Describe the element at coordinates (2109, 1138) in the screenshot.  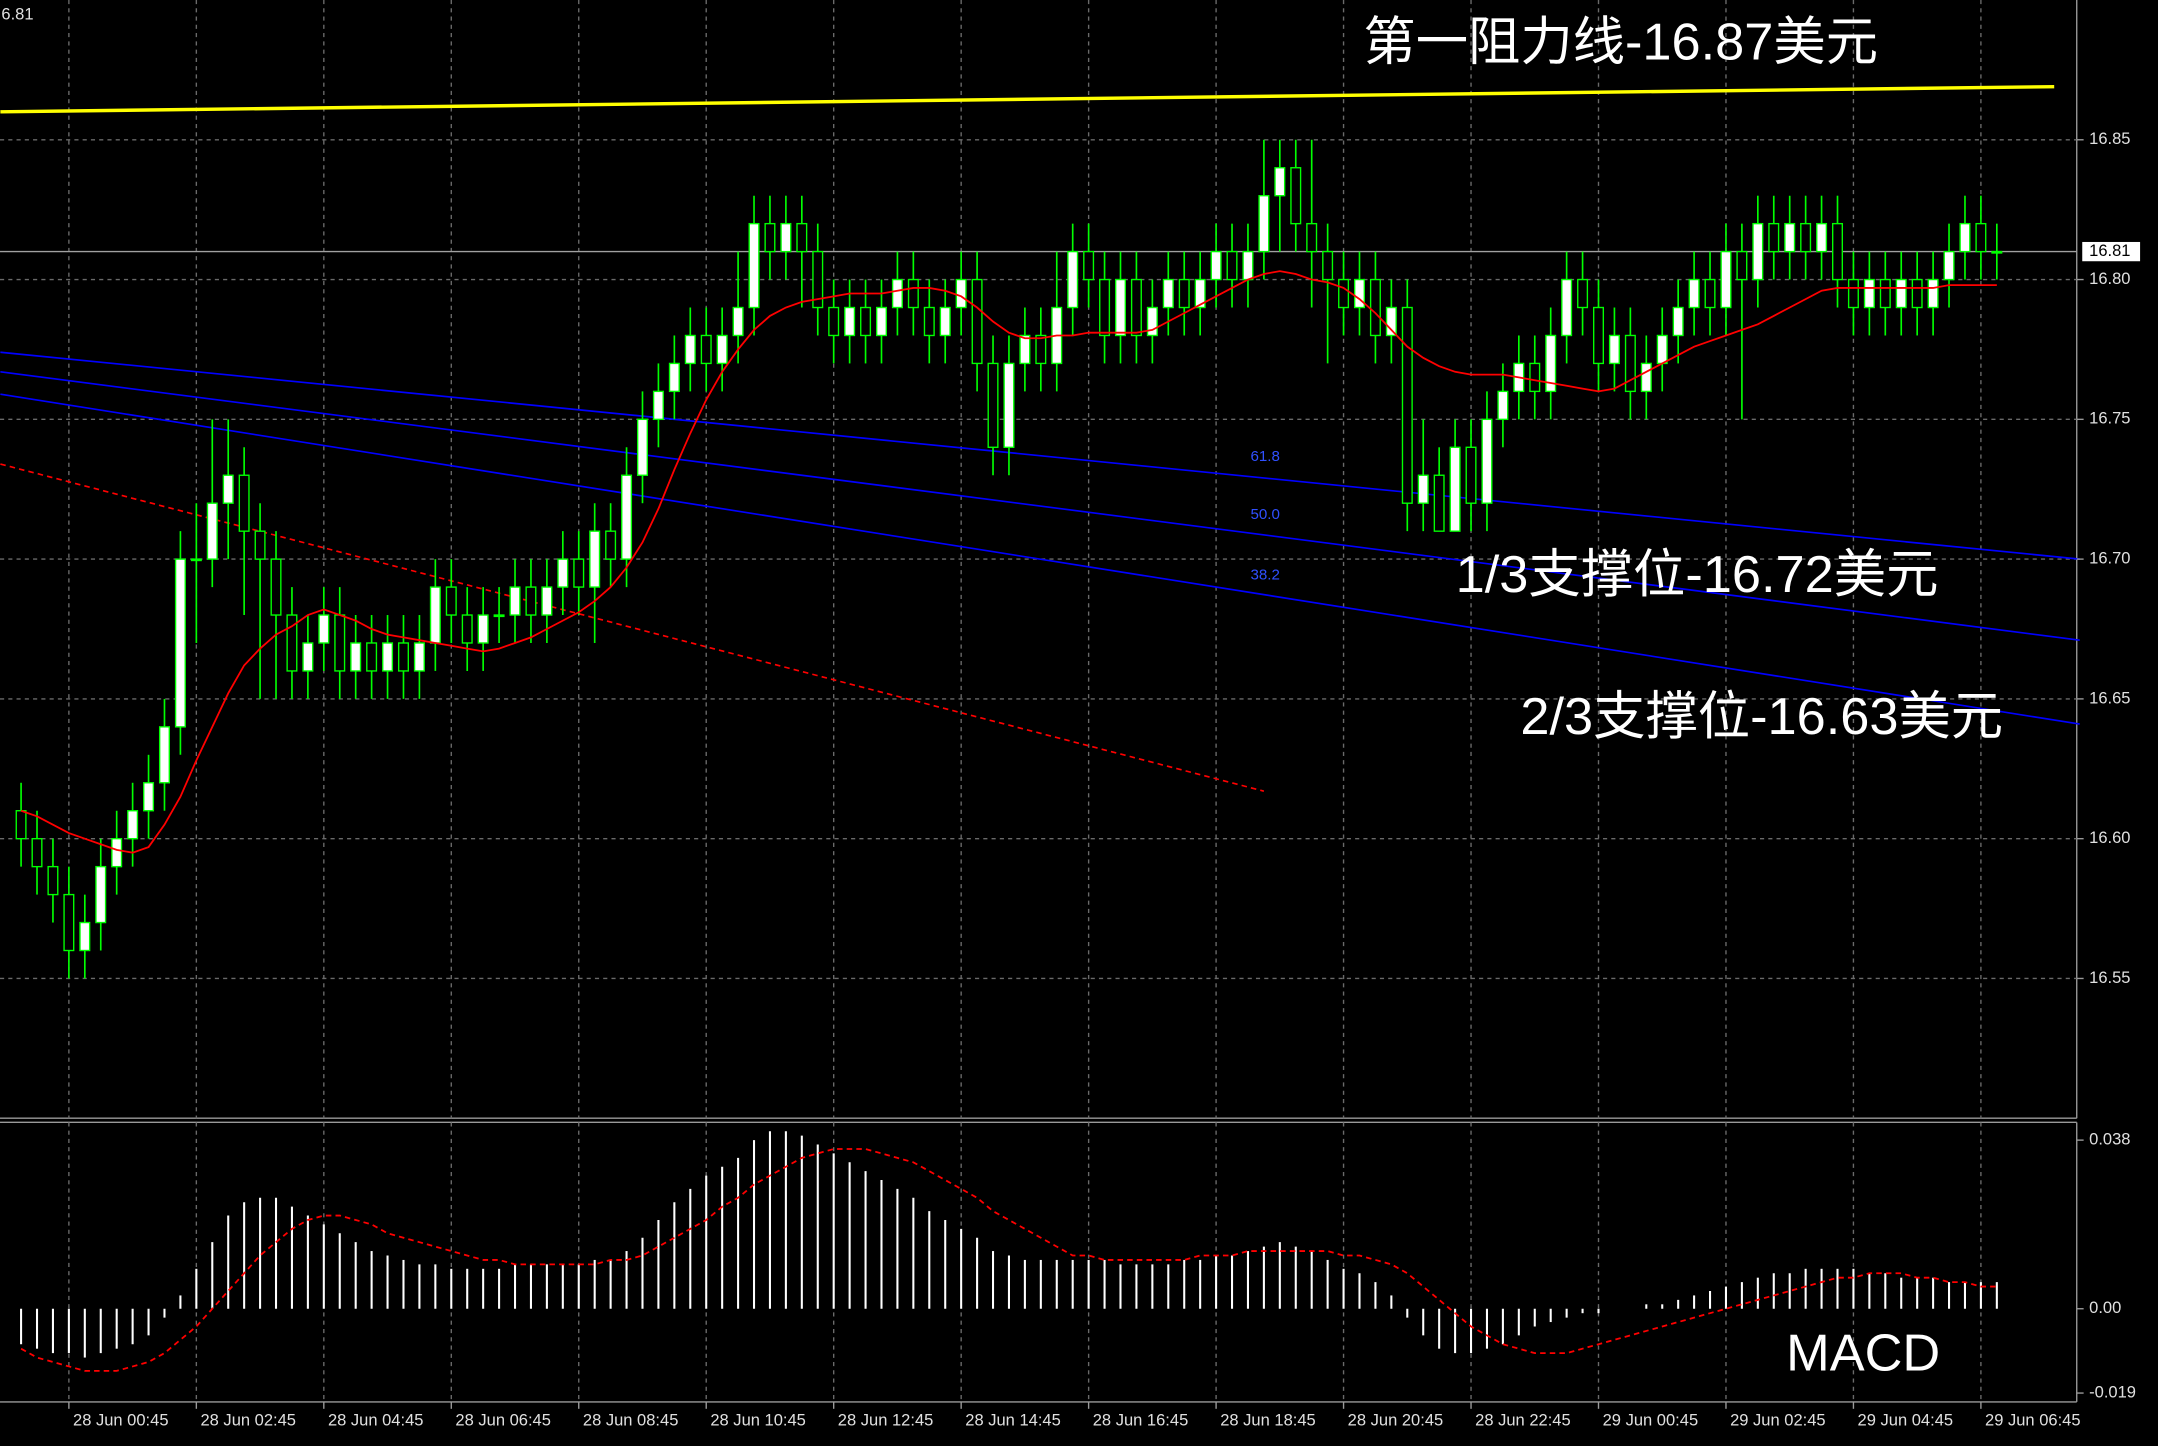
I see `y-tick-label: 0.038` at that location.